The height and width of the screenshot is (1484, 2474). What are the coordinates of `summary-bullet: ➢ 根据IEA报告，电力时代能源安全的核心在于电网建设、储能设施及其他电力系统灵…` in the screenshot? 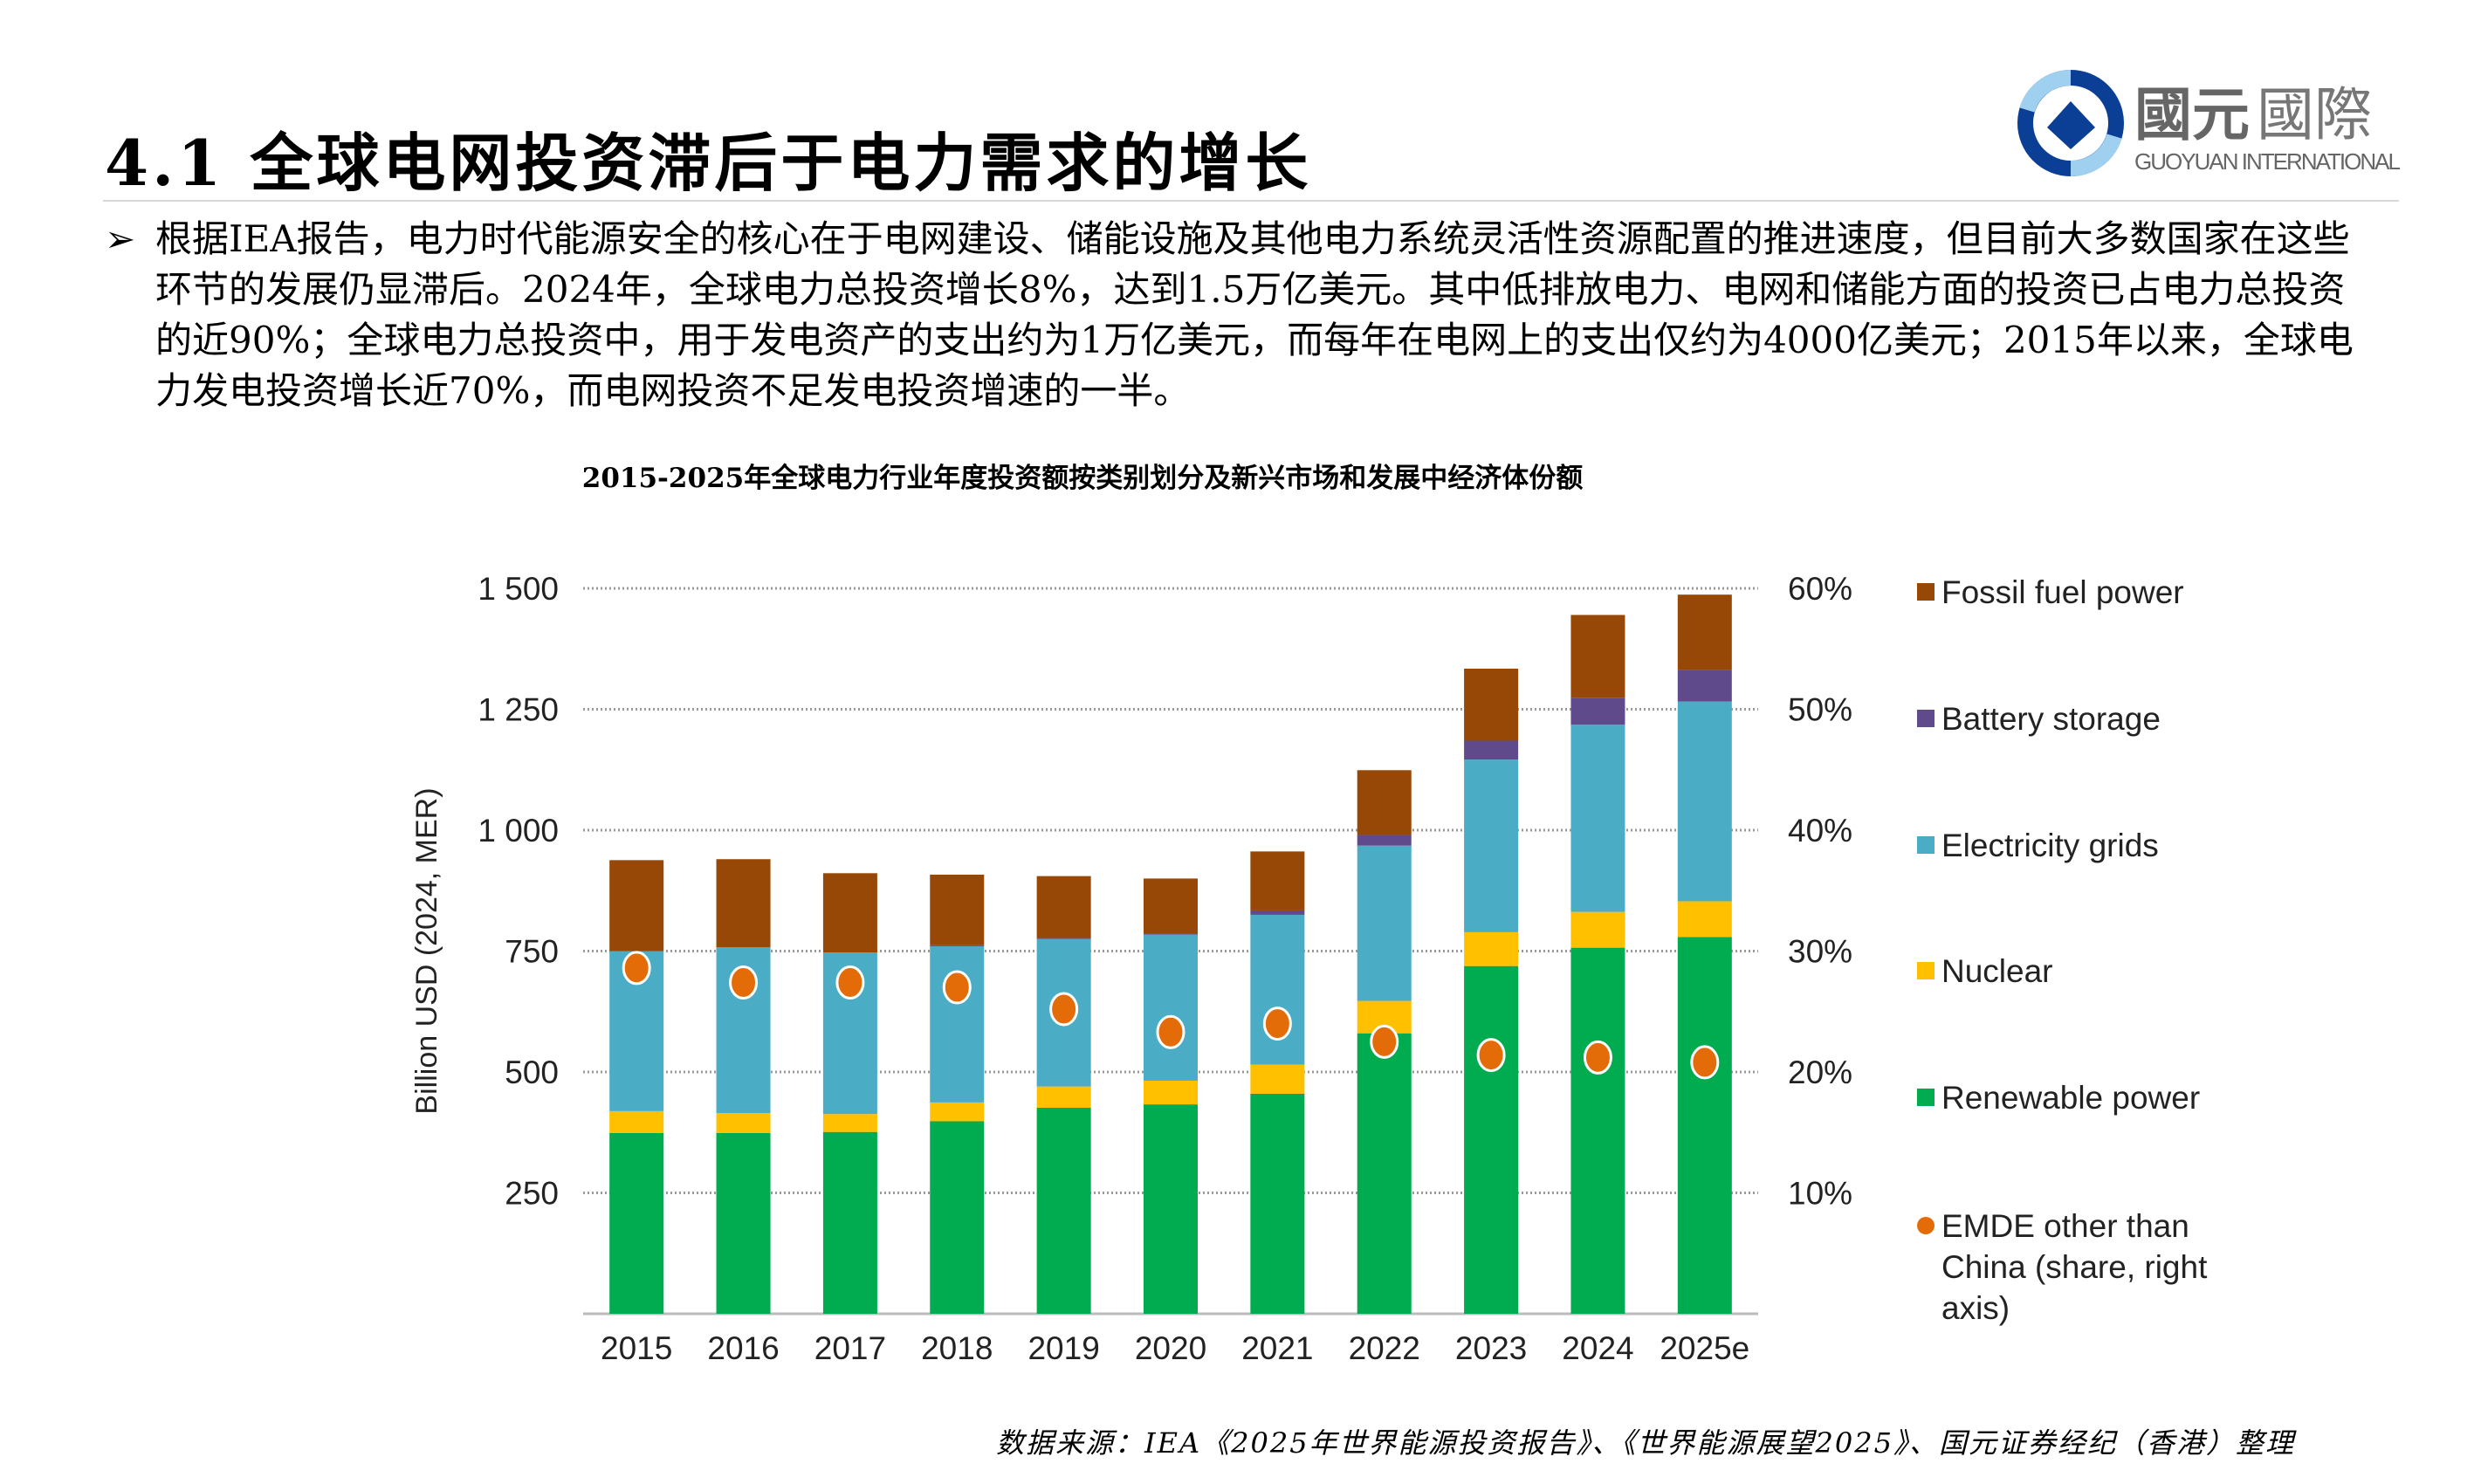 It's located at (1240, 315).